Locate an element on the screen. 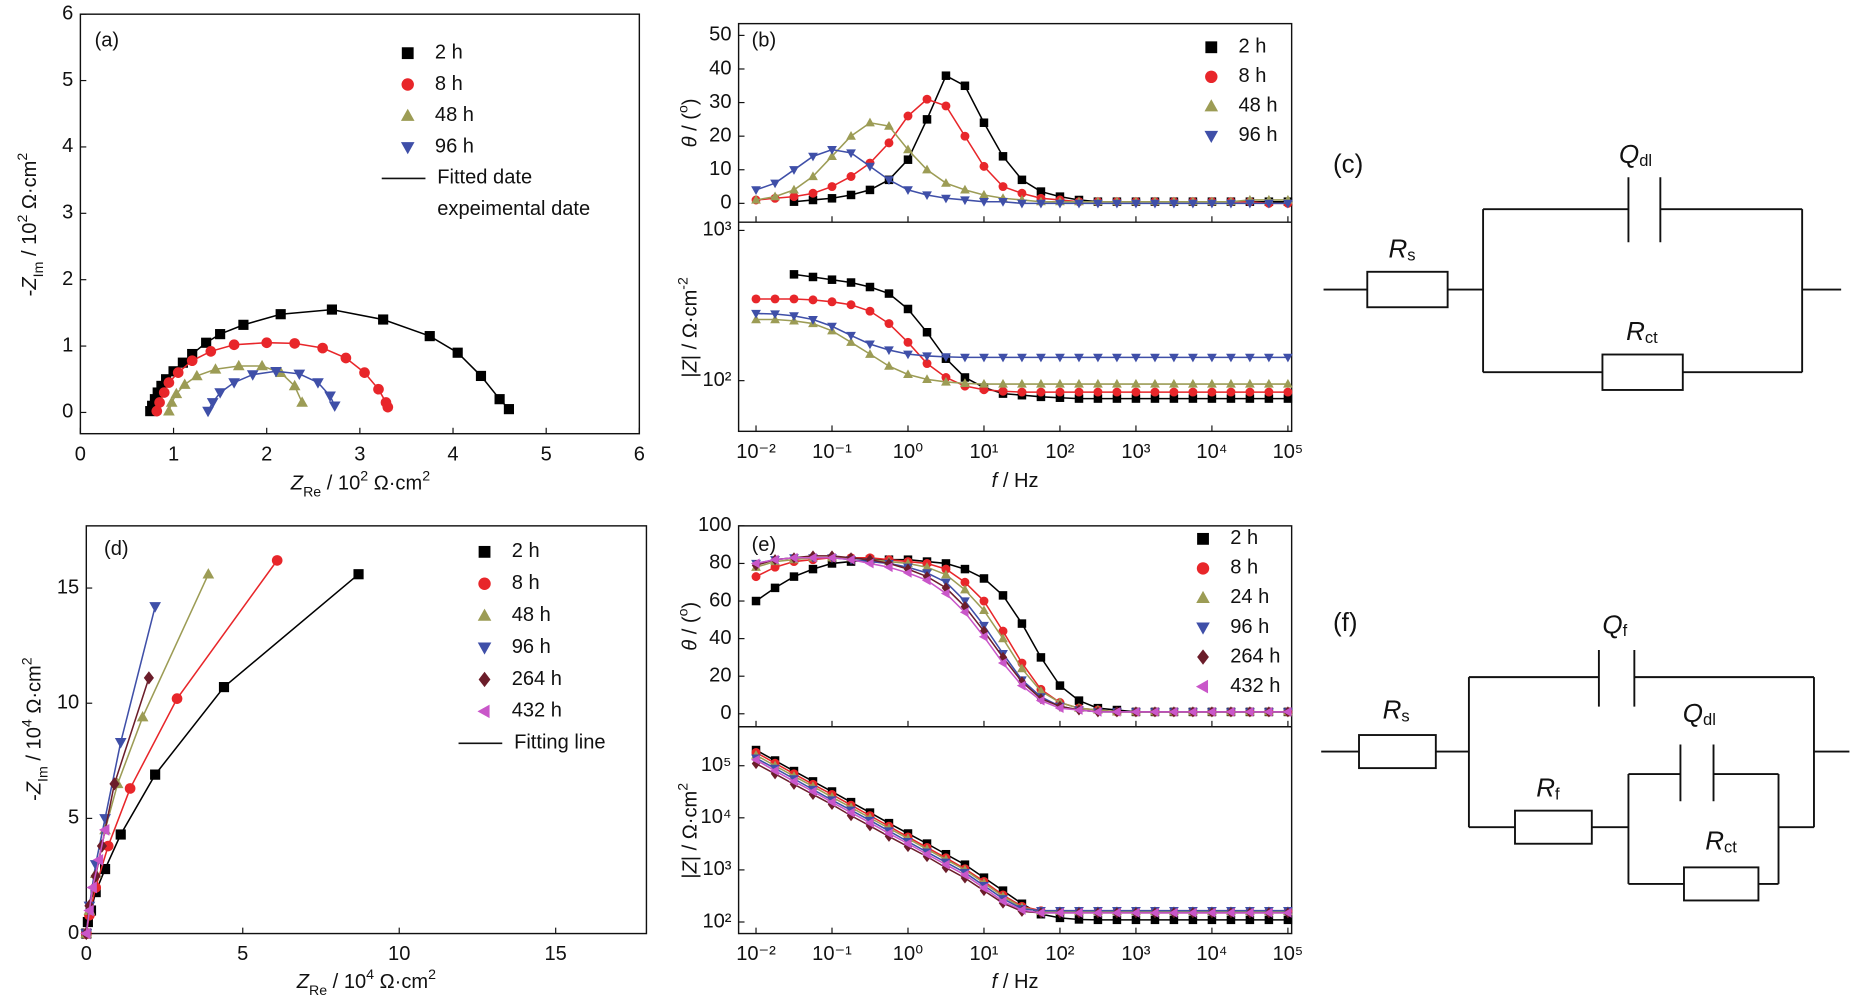 The height and width of the screenshot is (1008, 1853). y-tick-label: 4 is located at coordinates (67, 146).